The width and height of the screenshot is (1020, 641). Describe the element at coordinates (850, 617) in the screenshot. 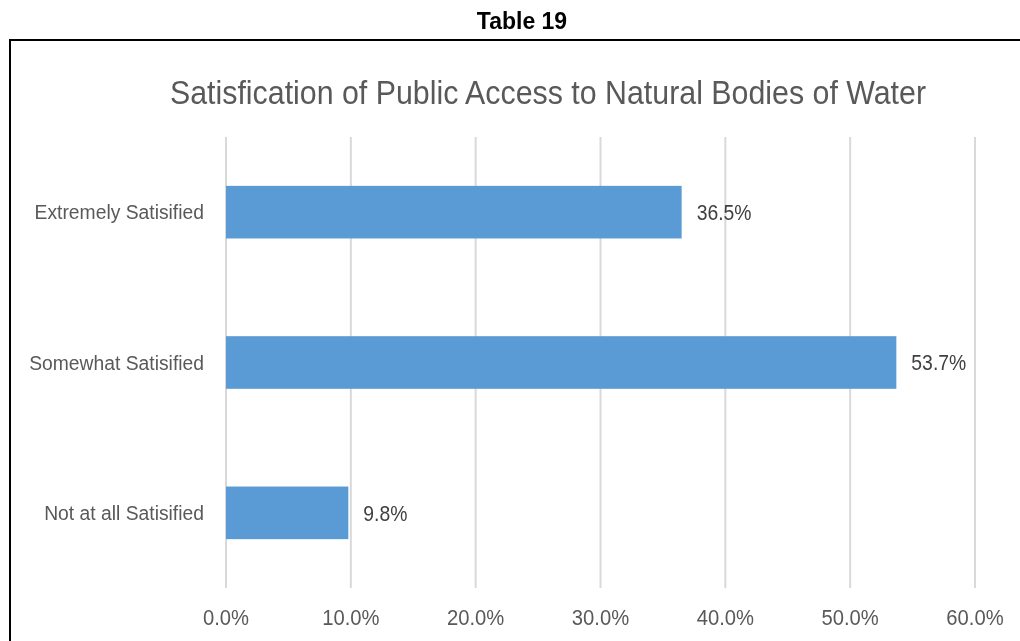

I see `x-tick-label: 50.0%` at that location.